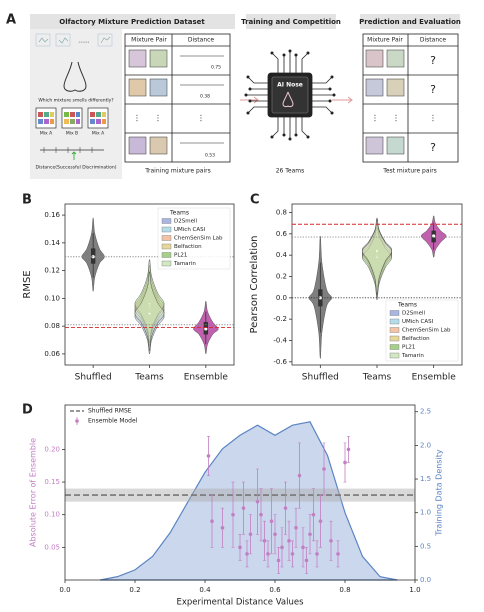 Image resolution: width=484 pixels, height=612 pixels. What do you see at coordinates (342, 100) in the screenshot?
I see `arrow` at bounding box center [342, 100].